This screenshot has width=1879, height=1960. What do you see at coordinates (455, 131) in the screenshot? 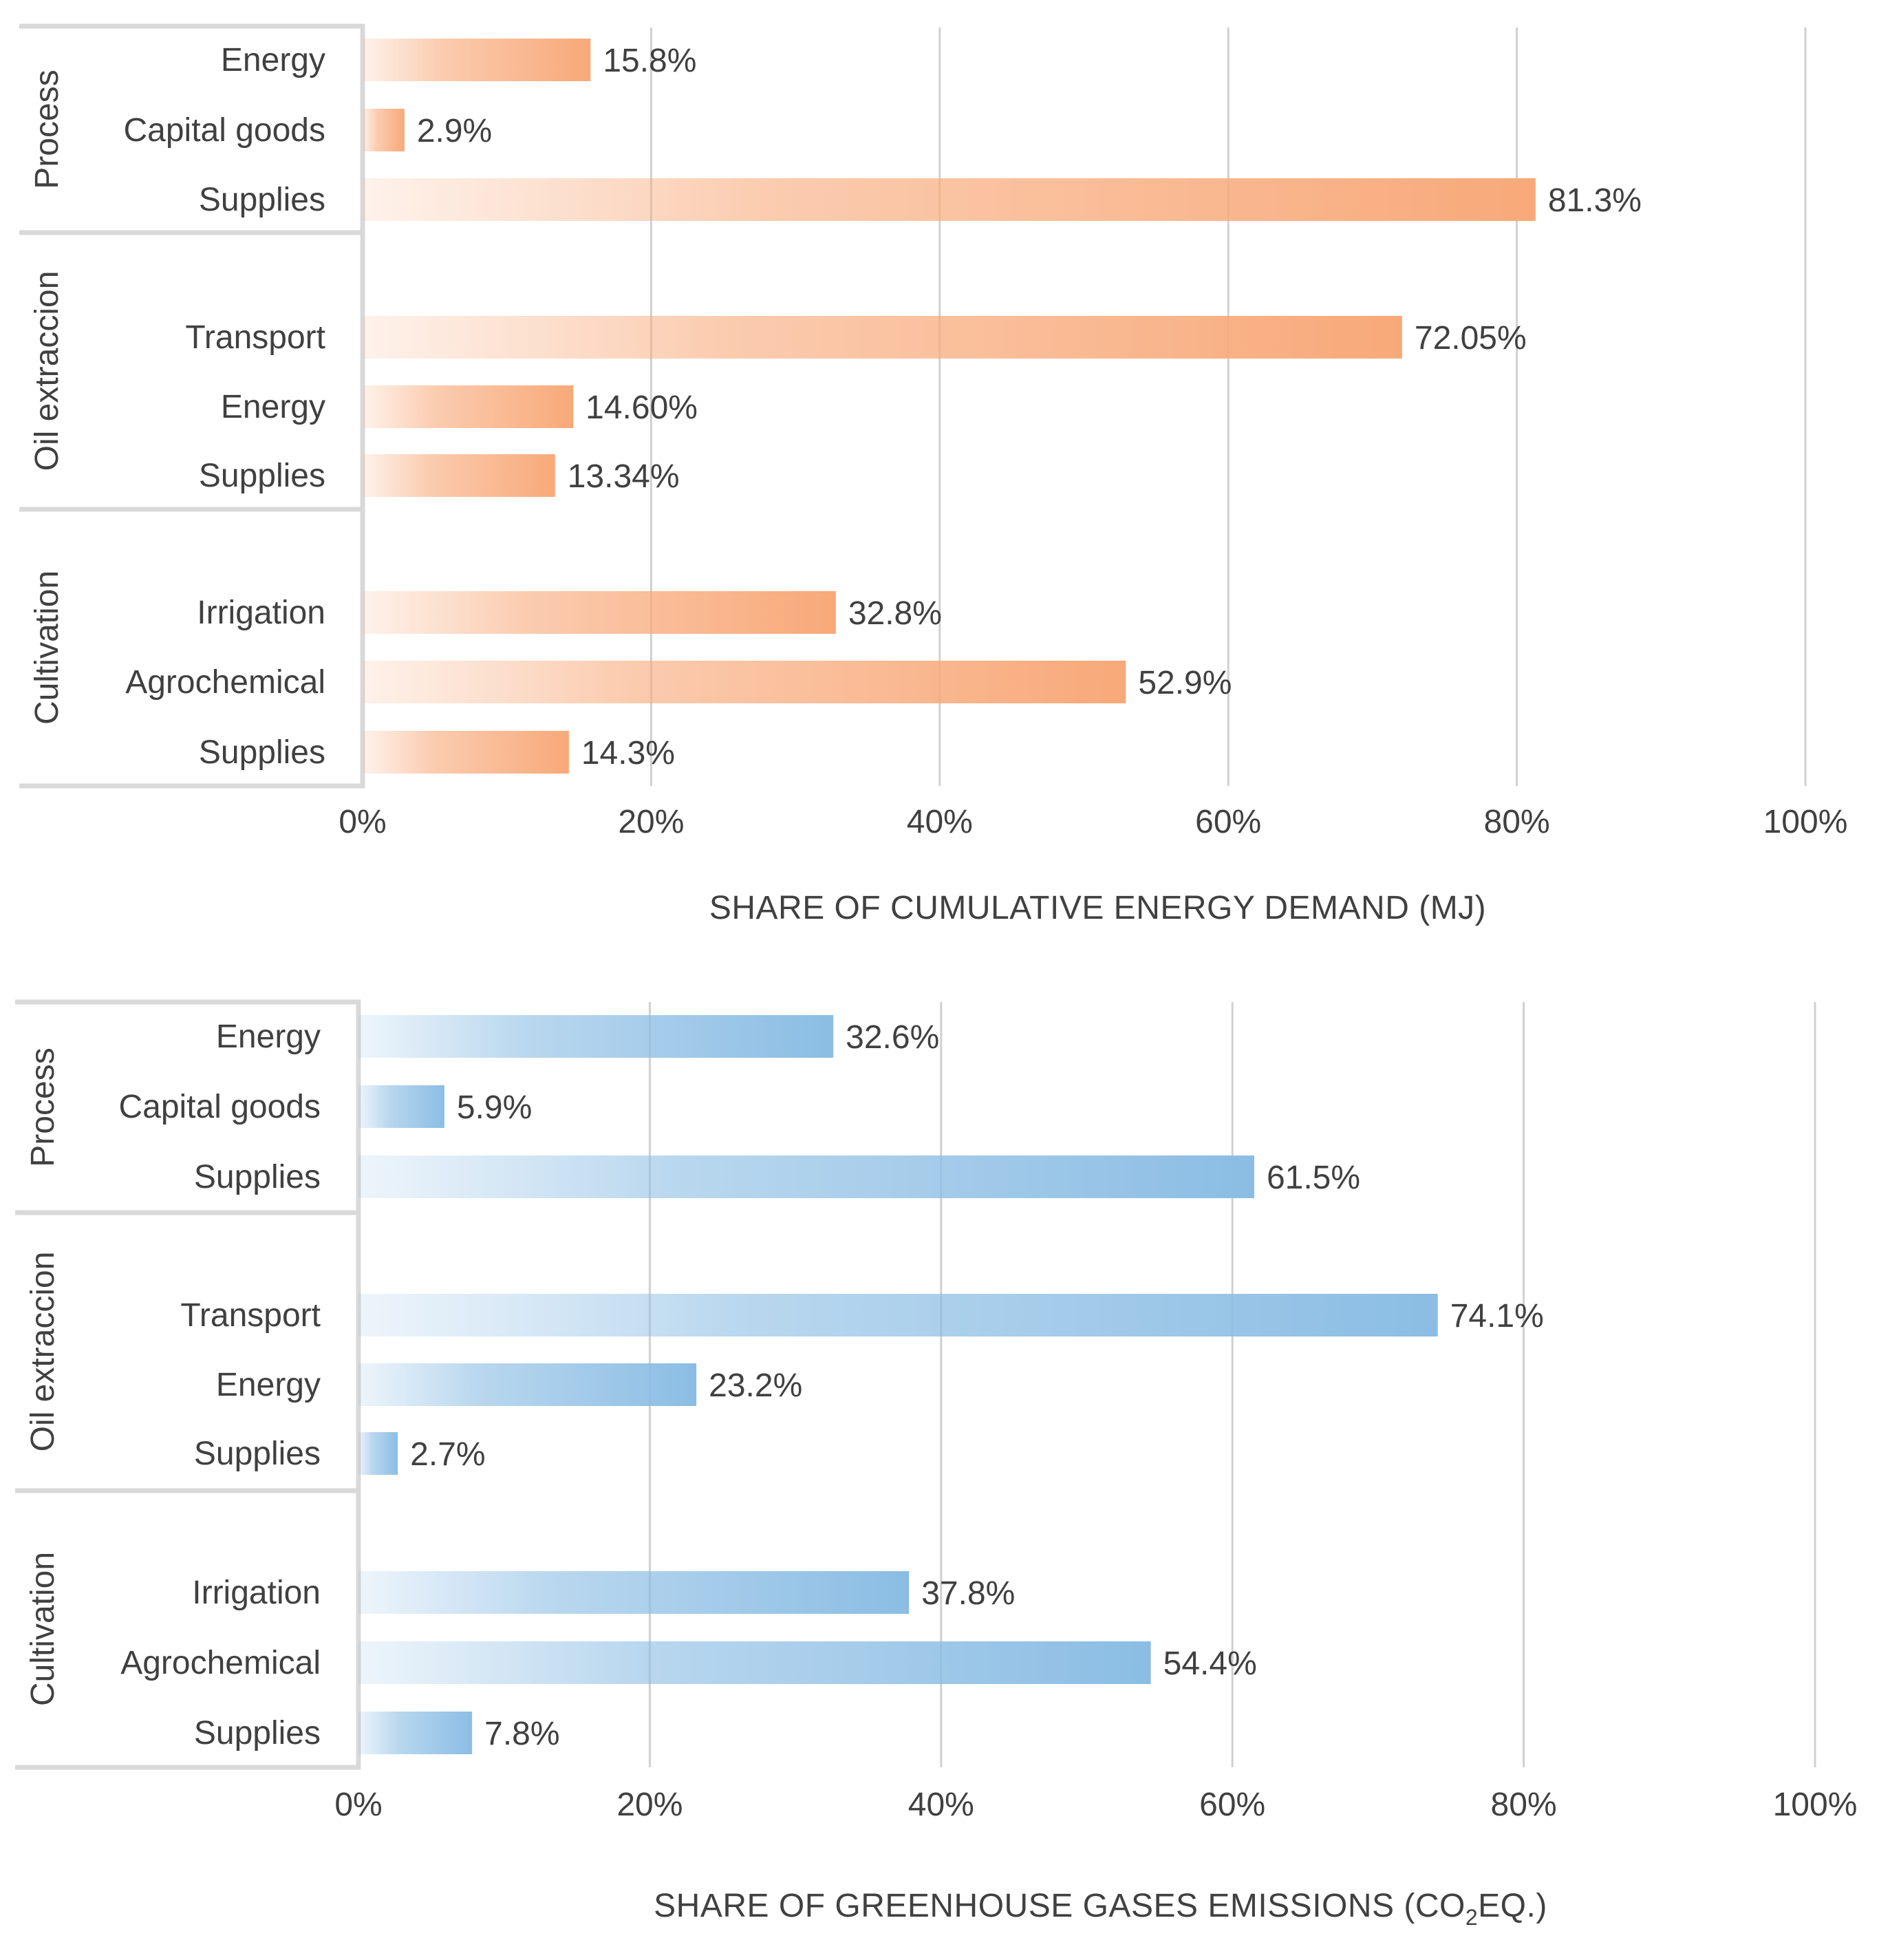
I see `data-label: 2.9%` at bounding box center [455, 131].